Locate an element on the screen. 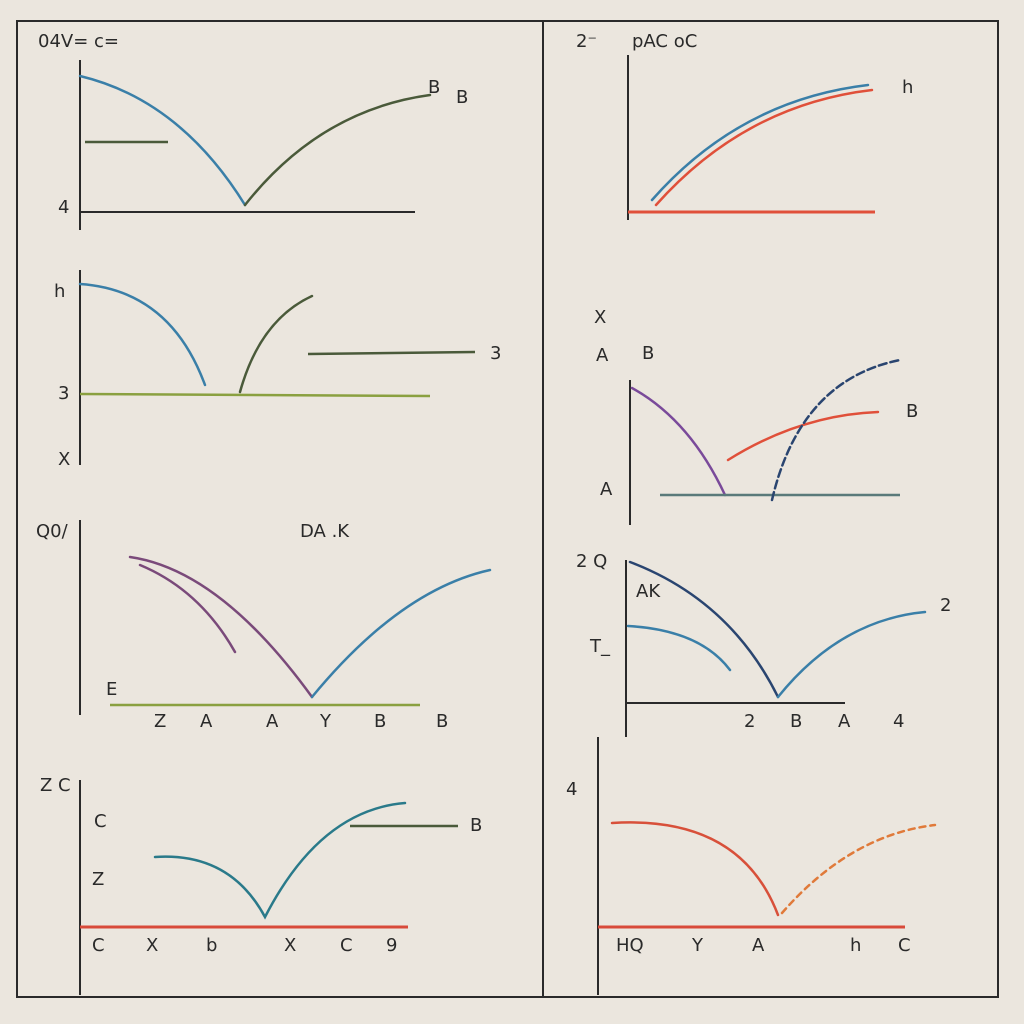  sketch-label: E is located at coordinates (111, 689).